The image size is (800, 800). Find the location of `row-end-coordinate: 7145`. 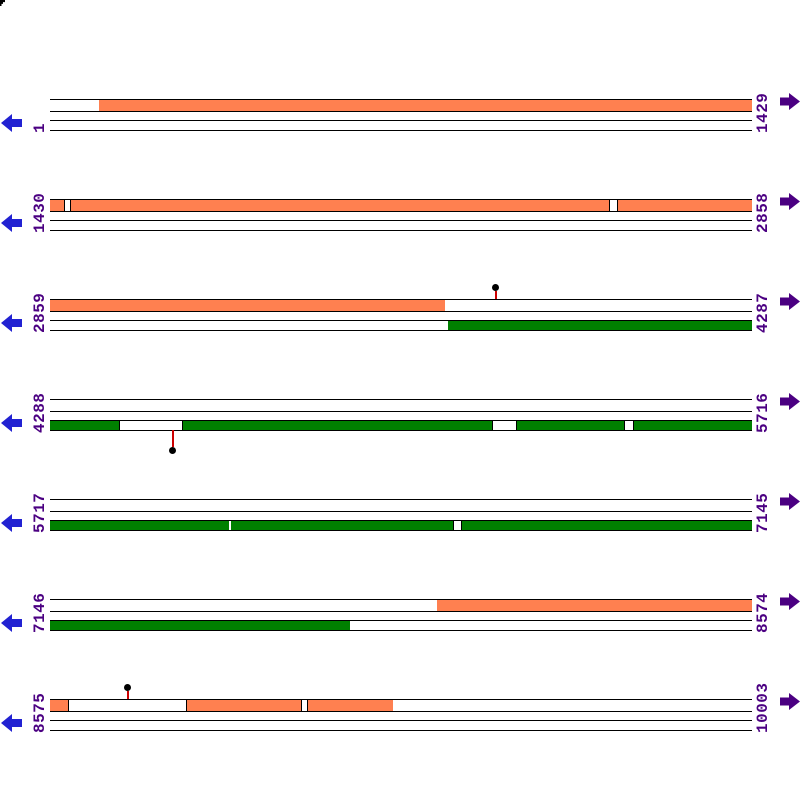

row-end-coordinate: 7145 is located at coordinates (763, 512).